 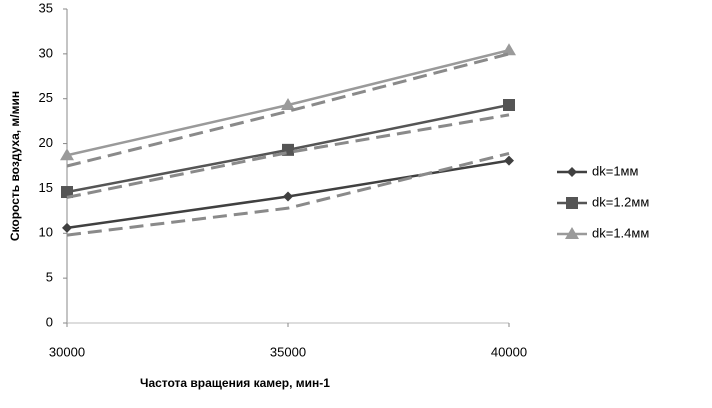 I want to click on x-axis-title: Частота вращения камер, мин-1, so click(x=235, y=383).